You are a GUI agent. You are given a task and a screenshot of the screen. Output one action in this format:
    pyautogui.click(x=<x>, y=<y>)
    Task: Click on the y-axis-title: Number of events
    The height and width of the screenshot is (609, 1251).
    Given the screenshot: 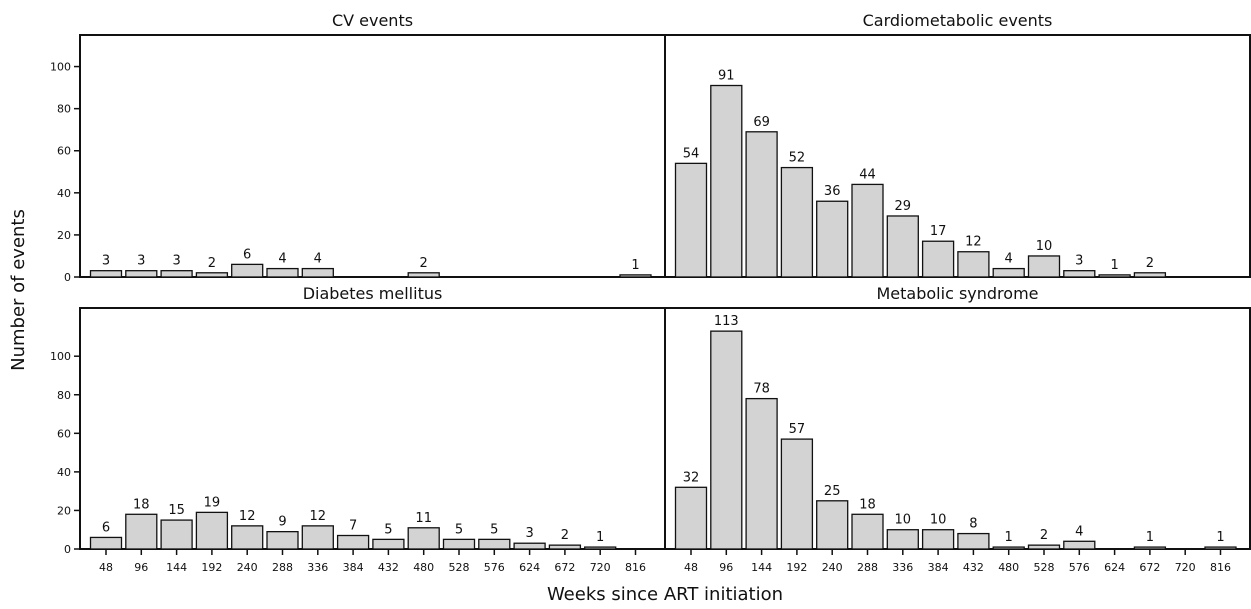 What is the action you would take?
    pyautogui.click(x=18, y=290)
    